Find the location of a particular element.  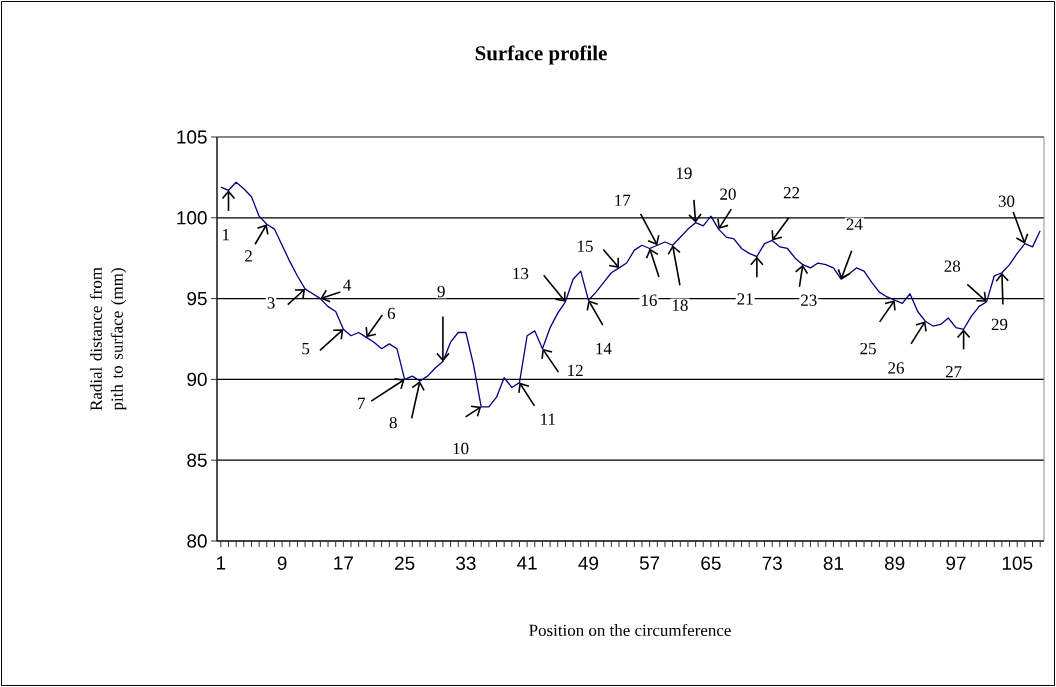

y-tick-label: 95 is located at coordinates (197, 298).